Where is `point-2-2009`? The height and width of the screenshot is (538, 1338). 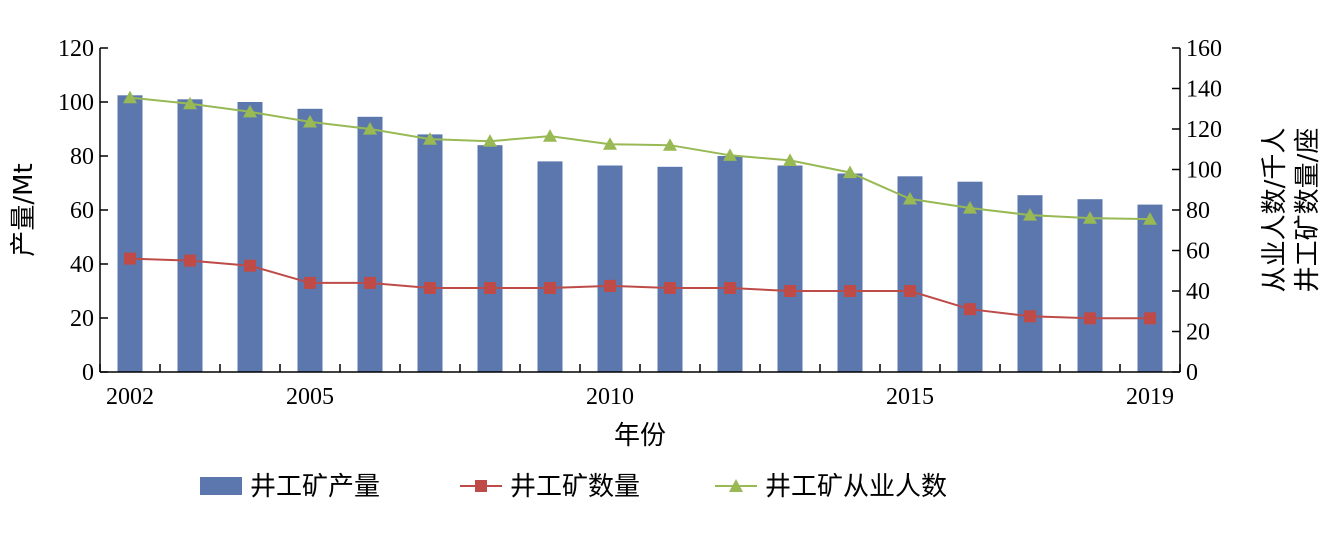 point-2-2009 is located at coordinates (550, 135).